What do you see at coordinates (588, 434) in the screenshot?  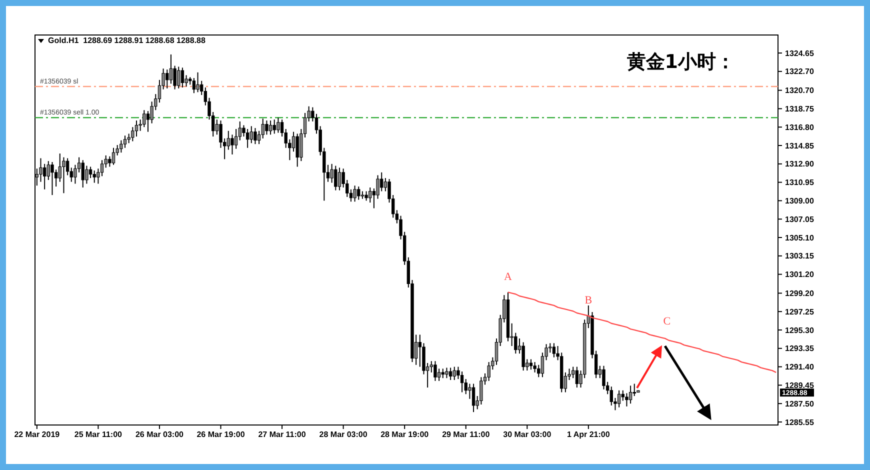 I see `x-tick-label: 1 Apr 21:00` at bounding box center [588, 434].